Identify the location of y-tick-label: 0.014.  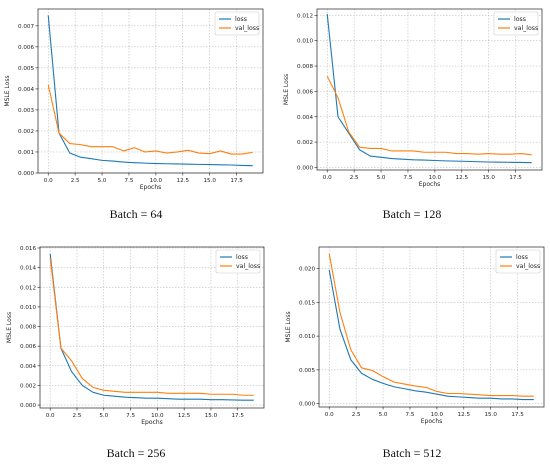
(28, 269).